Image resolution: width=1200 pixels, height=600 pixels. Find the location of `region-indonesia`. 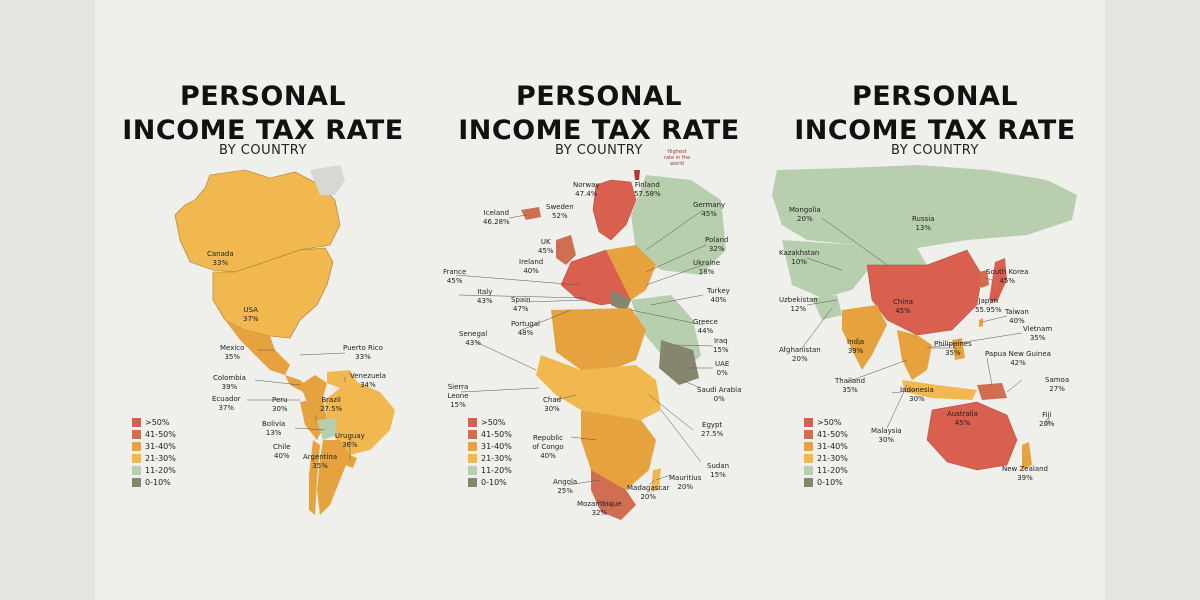

region-indonesia is located at coordinates (939, 390).